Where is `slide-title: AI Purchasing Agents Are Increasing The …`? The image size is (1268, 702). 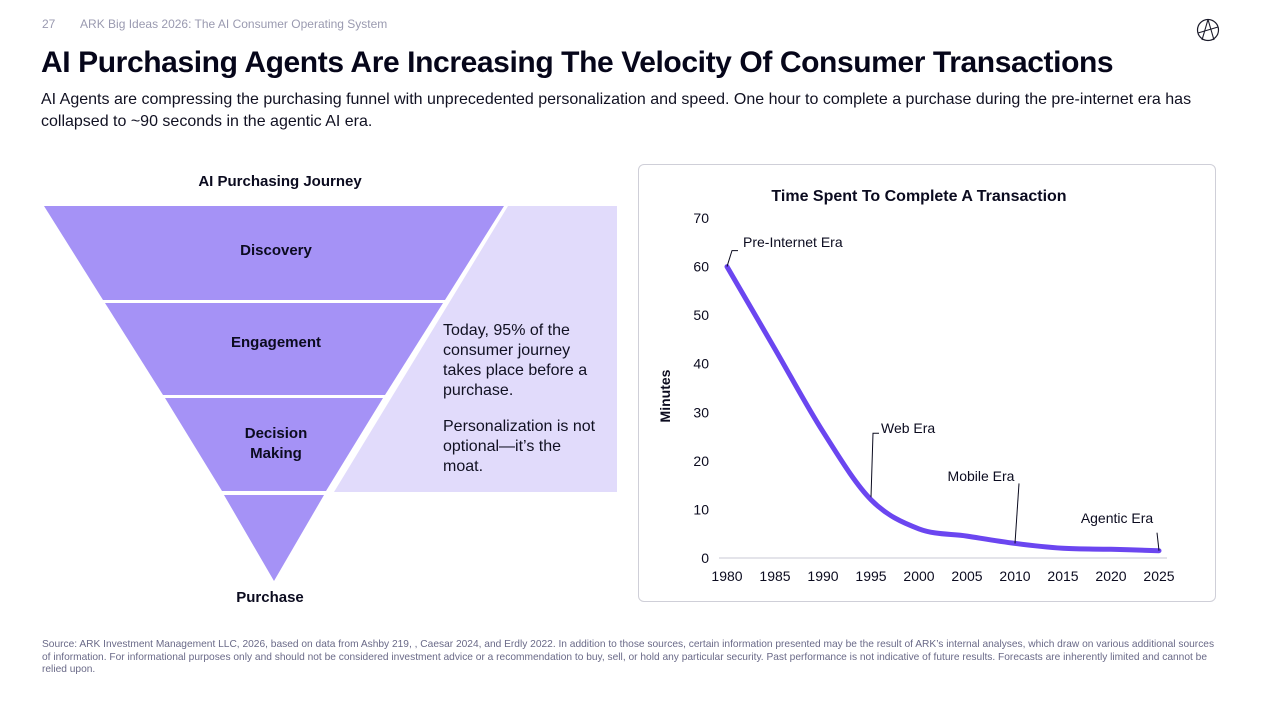 slide-title: AI Purchasing Agents Are Increasing The … is located at coordinates (577, 62).